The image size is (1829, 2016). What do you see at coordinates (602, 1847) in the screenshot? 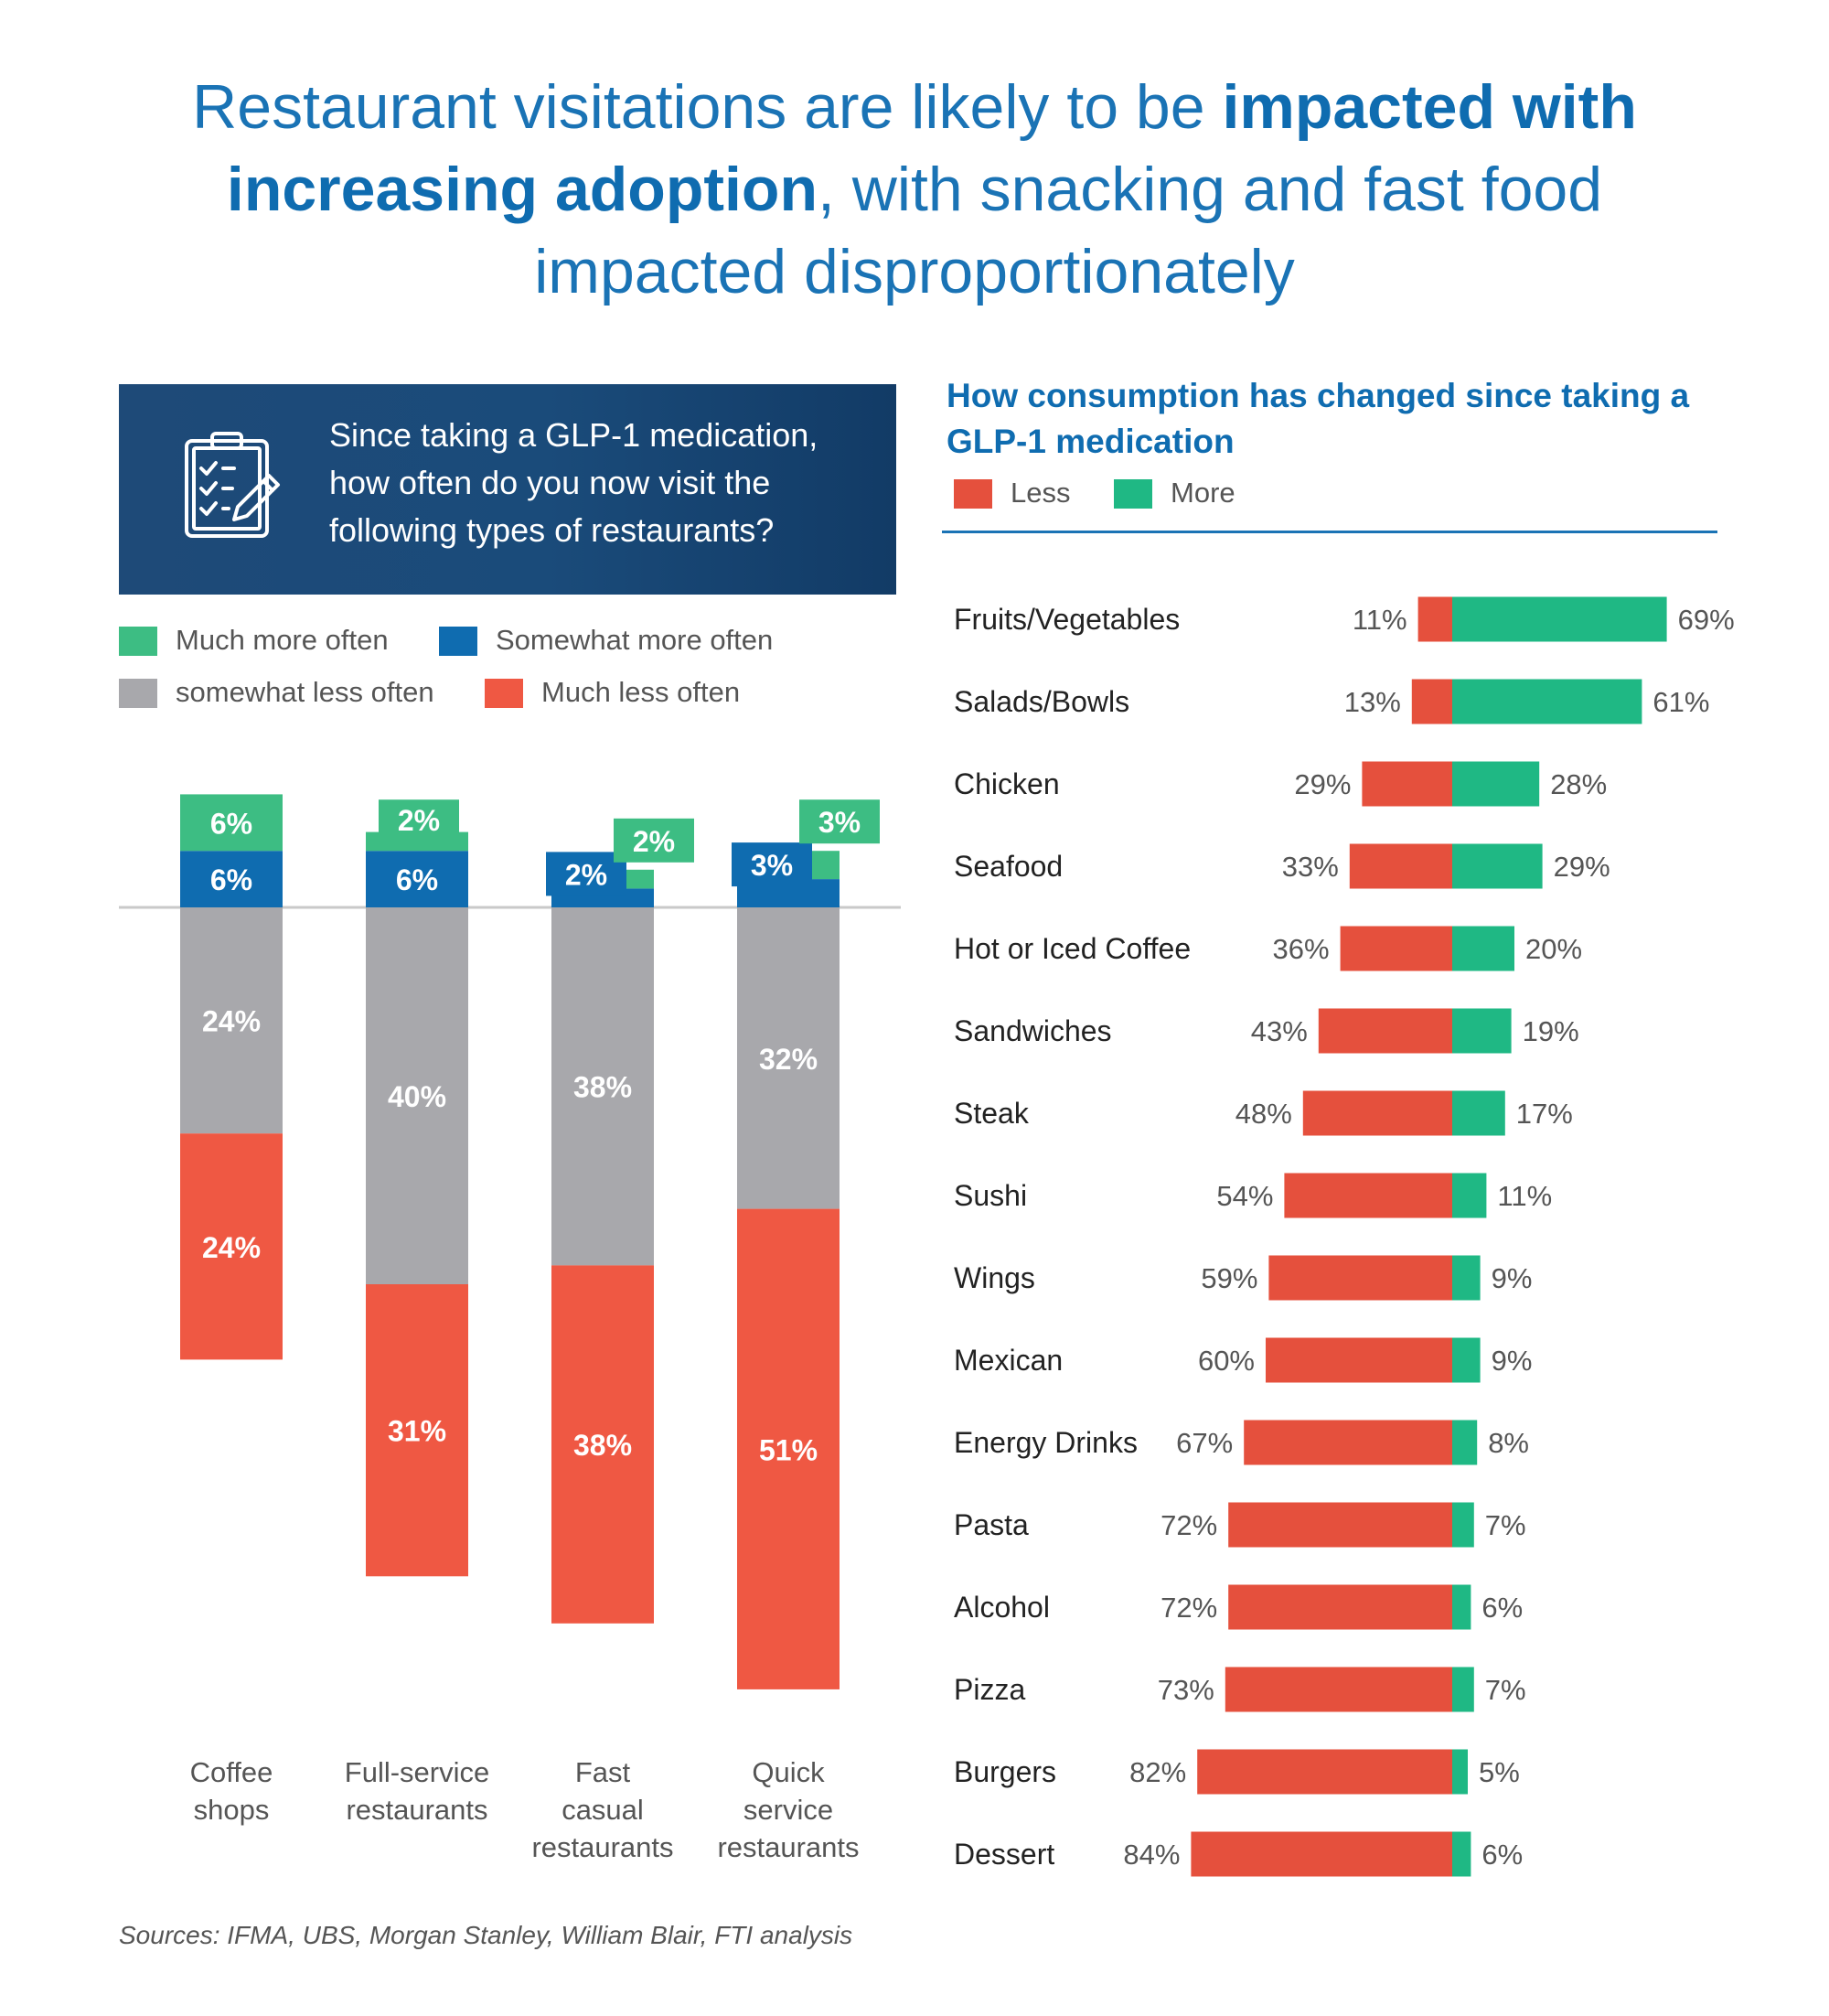
I see `category-label-2-2: restaurants` at bounding box center [602, 1847].